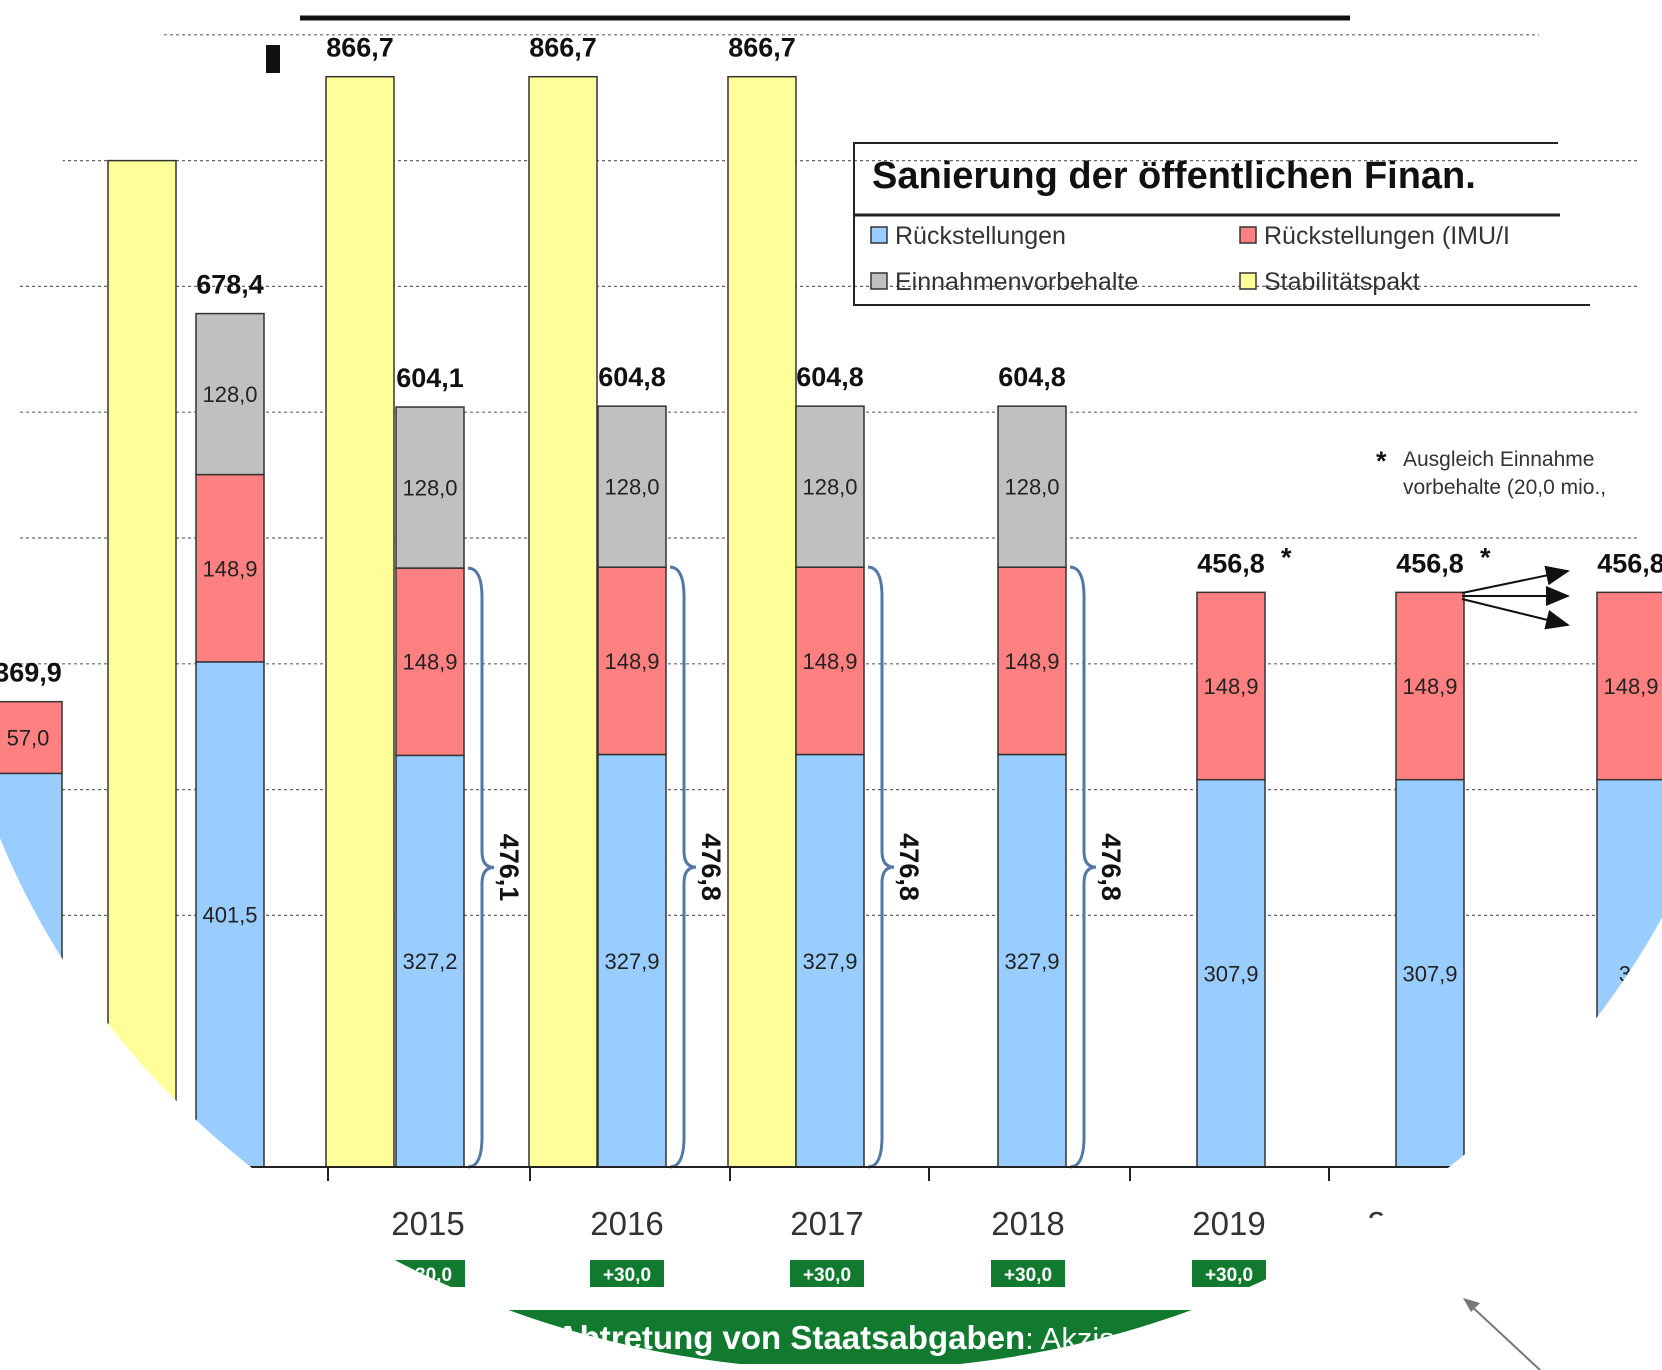  What do you see at coordinates (1427, 1223) in the screenshot?
I see `tick-label-2020-20: 2020-20` at bounding box center [1427, 1223].